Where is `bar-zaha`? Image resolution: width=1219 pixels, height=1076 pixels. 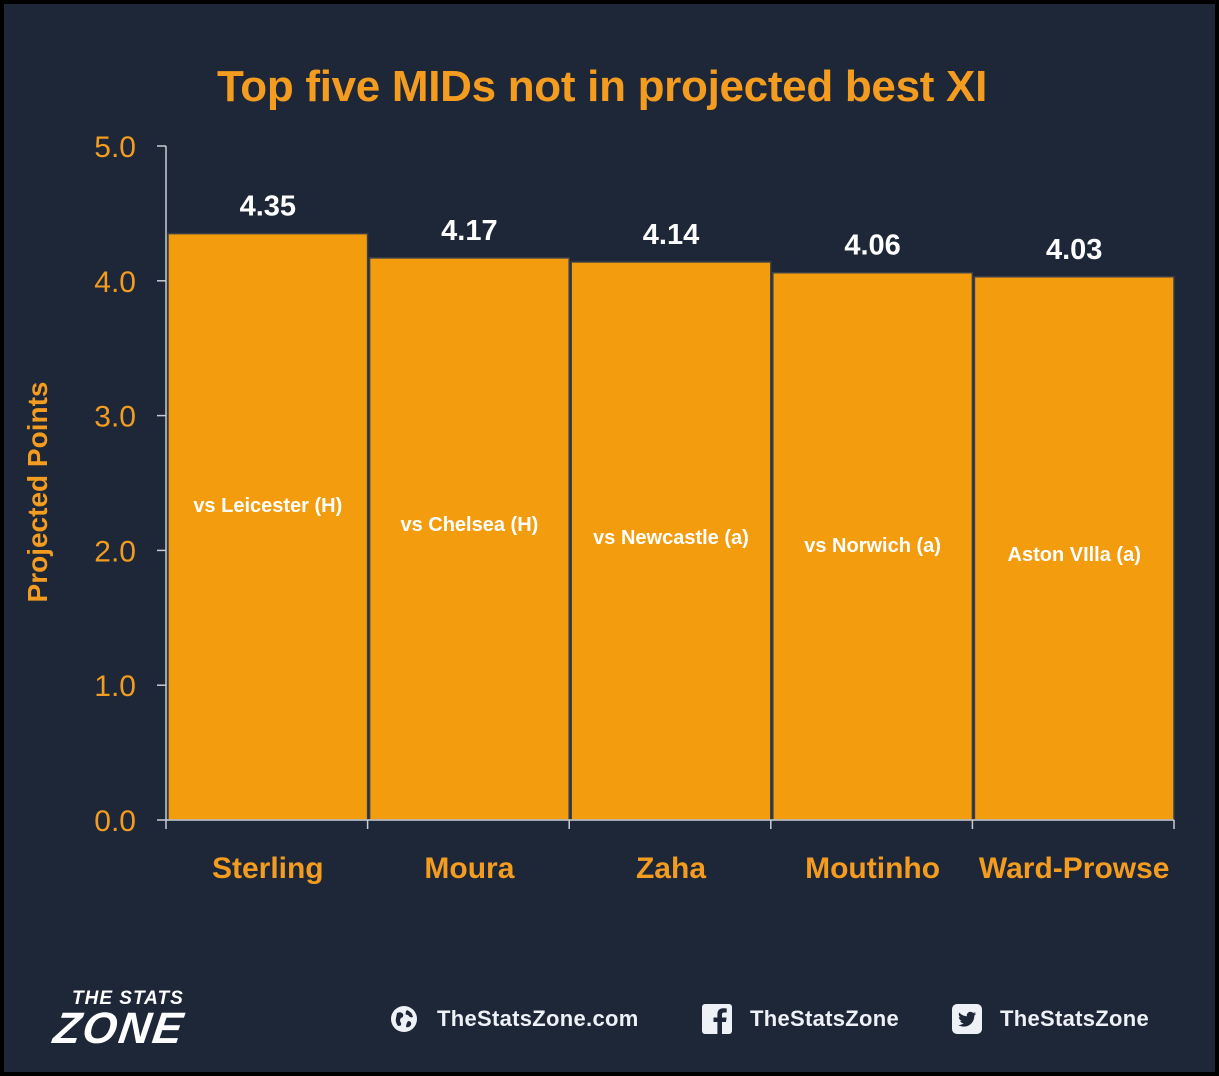
bar-zaha is located at coordinates (671, 541).